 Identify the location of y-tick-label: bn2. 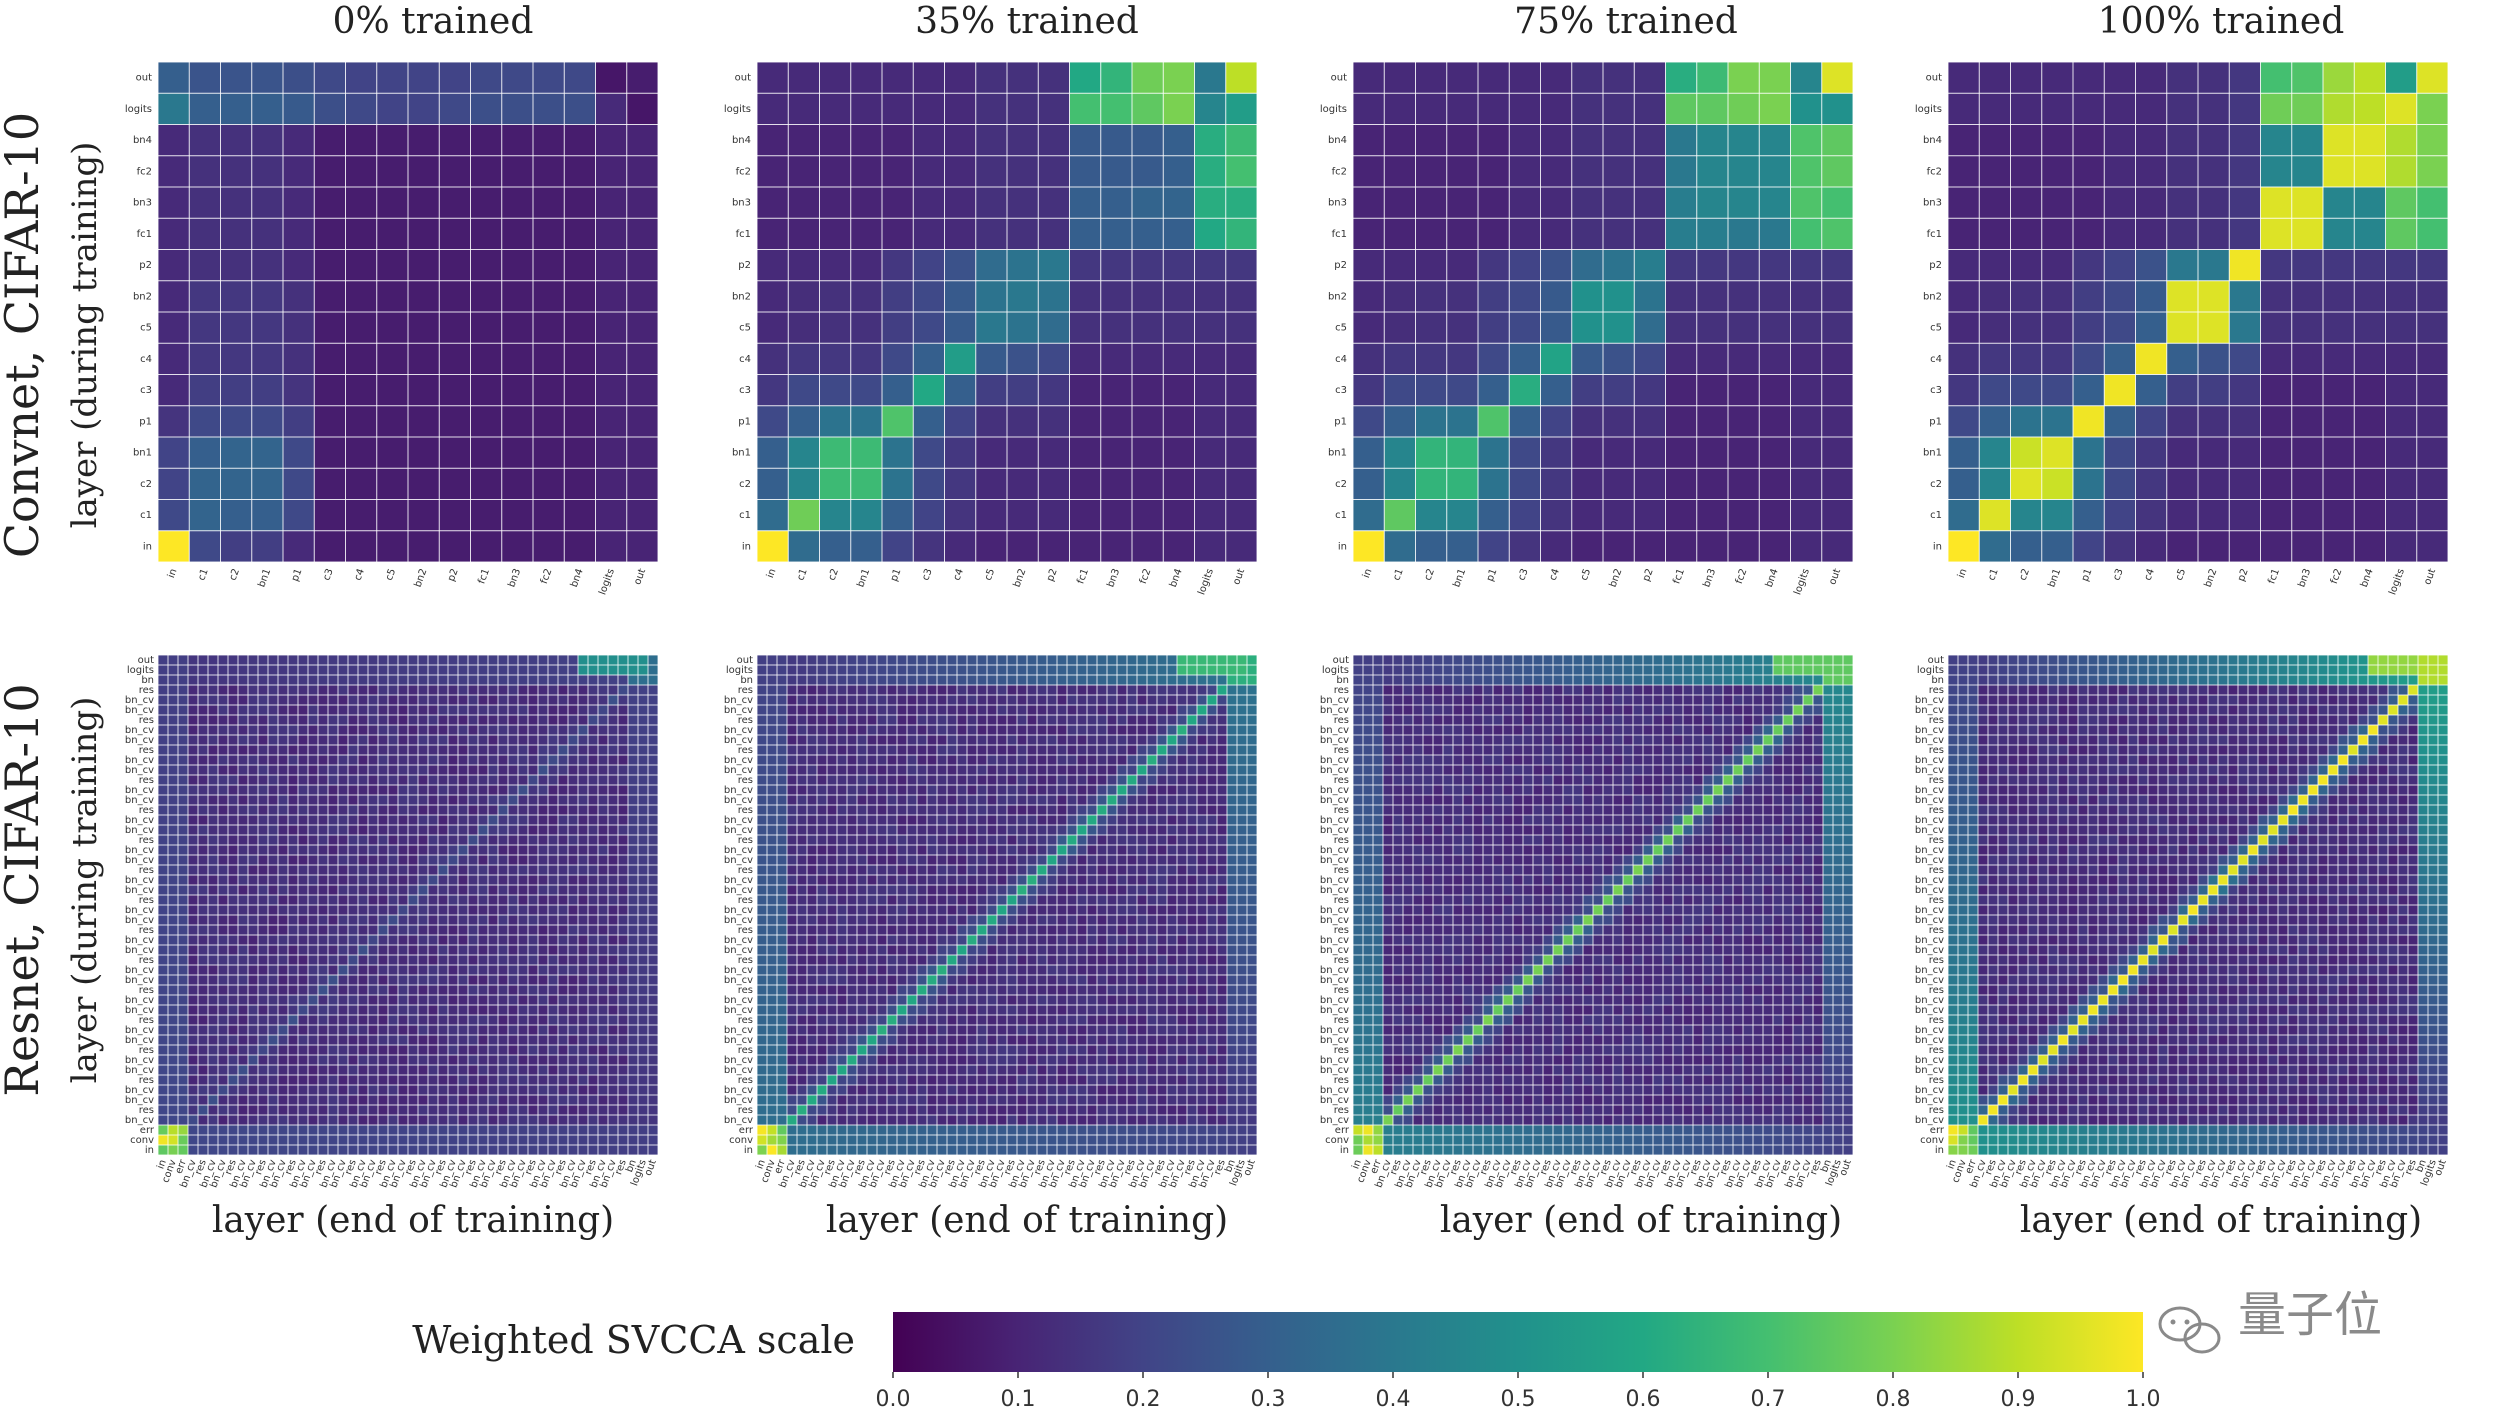
(741, 296).